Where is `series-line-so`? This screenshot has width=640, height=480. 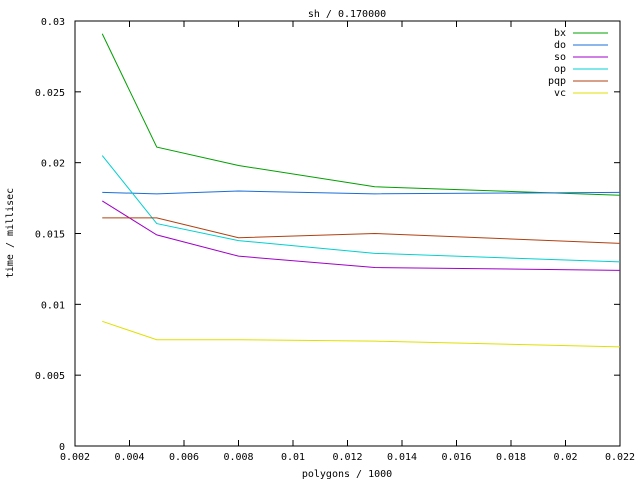
series-line-so is located at coordinates (361, 235).